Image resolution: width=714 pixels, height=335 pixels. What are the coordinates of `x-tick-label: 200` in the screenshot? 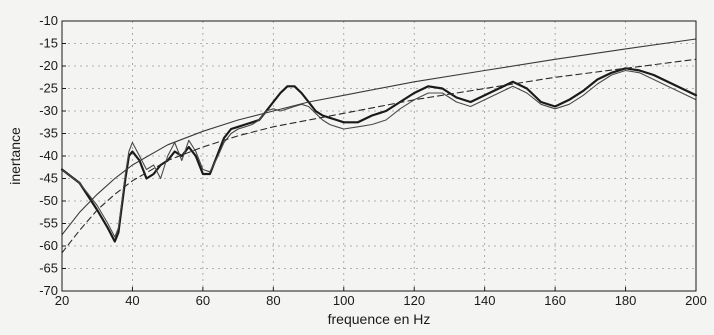 It's located at (696, 300).